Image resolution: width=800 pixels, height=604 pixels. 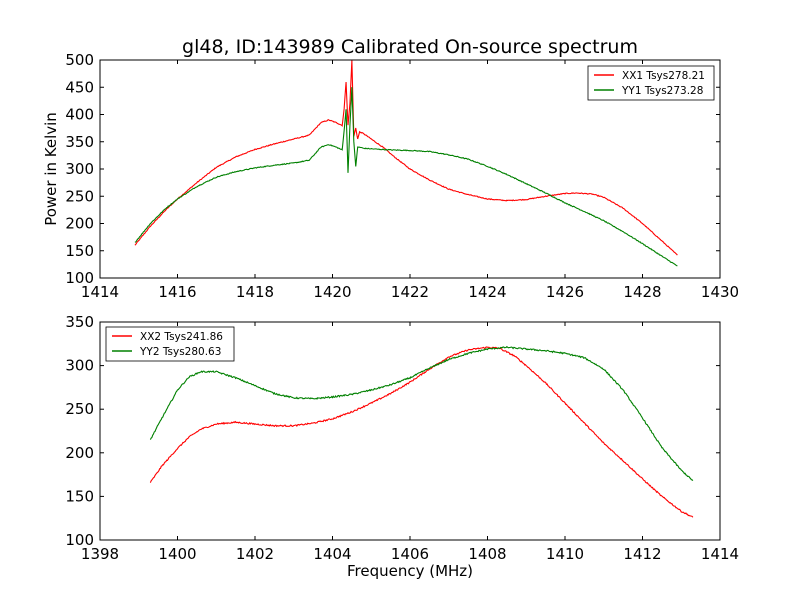 What do you see at coordinates (177, 292) in the screenshot?
I see `x-tick-label: 1416` at bounding box center [177, 292].